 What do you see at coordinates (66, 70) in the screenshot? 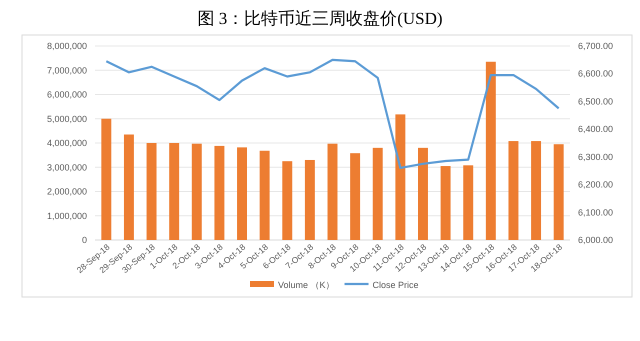
I see `y-tick-label: 7,000,000` at bounding box center [66, 70].